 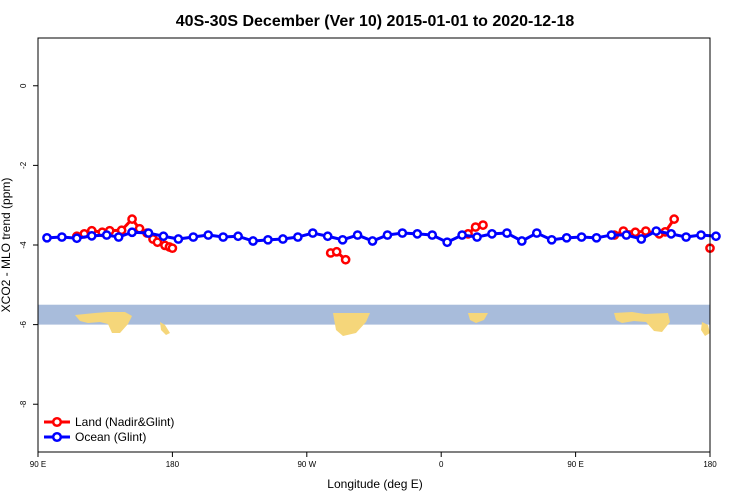 What do you see at coordinates (306, 464) in the screenshot?
I see `x-tick-label: 90 W` at bounding box center [306, 464].